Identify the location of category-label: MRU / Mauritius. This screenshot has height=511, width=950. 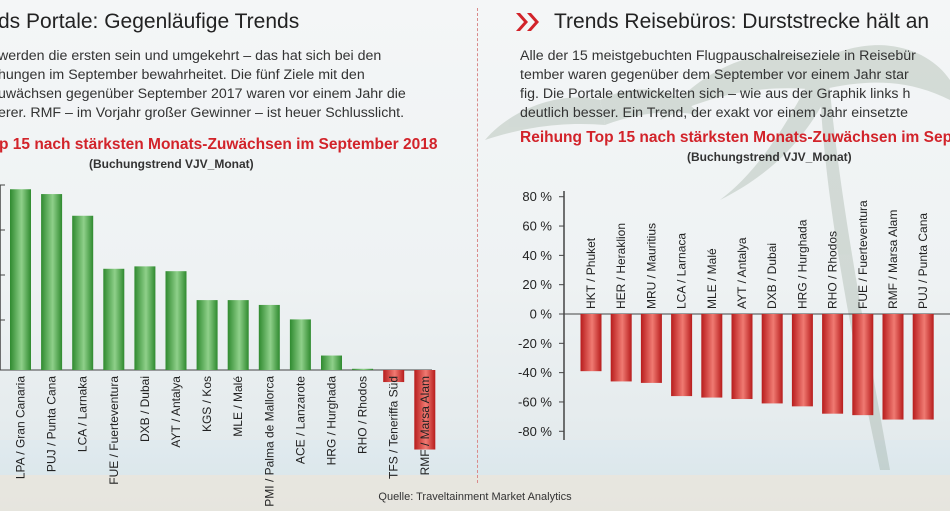
(651, 266).